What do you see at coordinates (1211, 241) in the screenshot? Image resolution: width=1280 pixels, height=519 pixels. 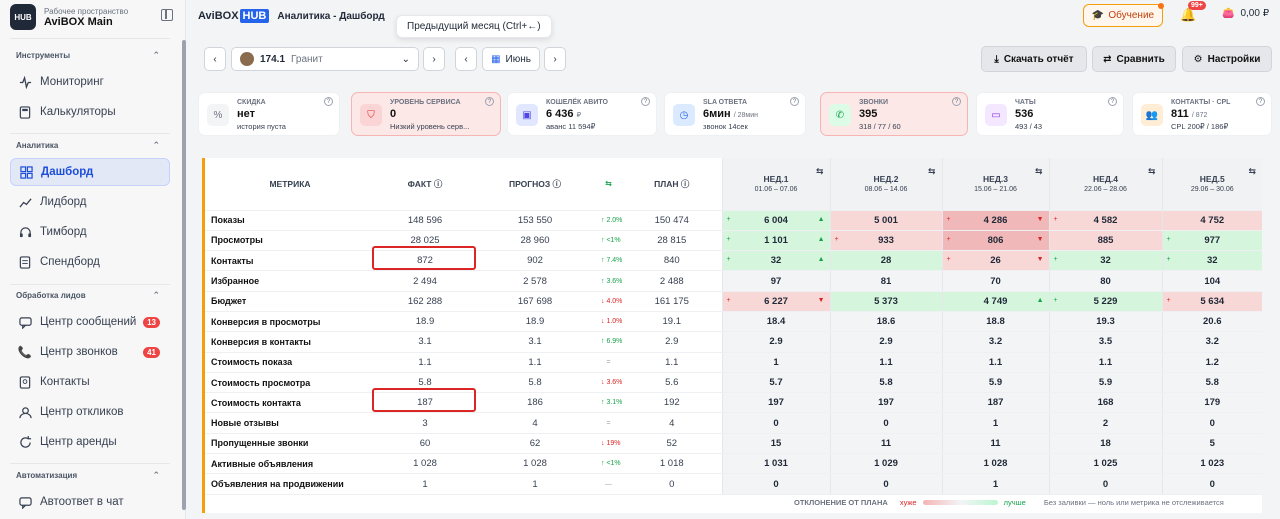 I see `week-cell: +977` at bounding box center [1211, 241].